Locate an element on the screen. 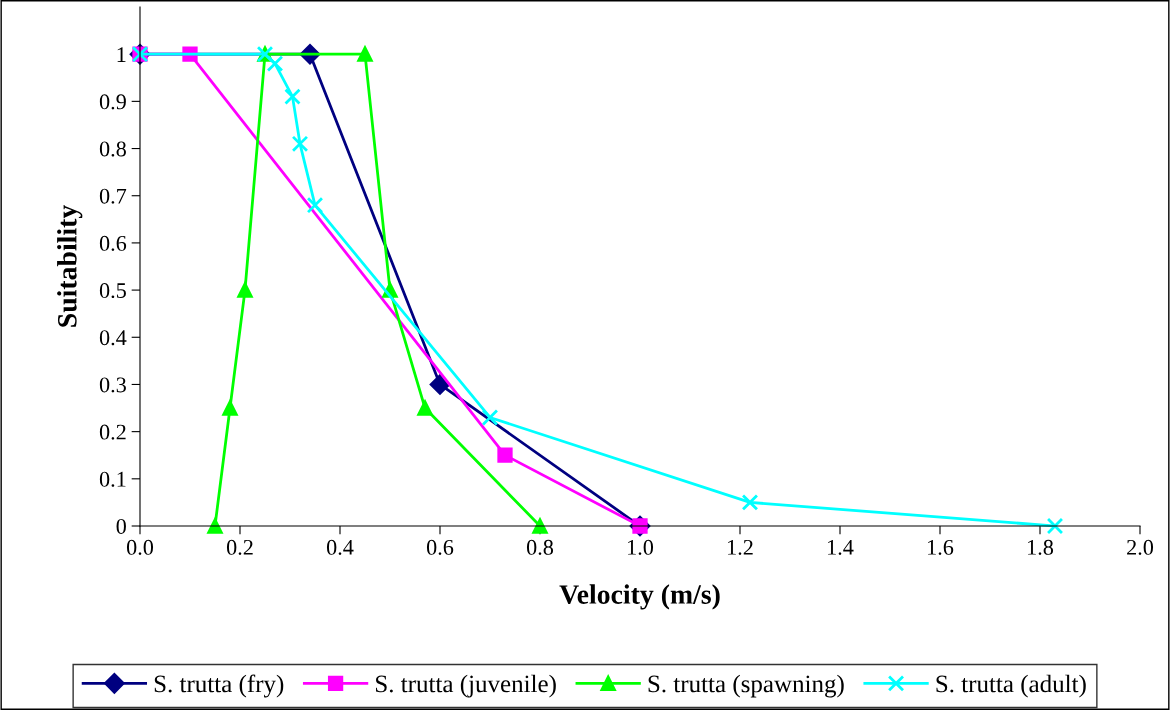 Image resolution: width=1170 pixels, height=710 pixels. y-tick-label: 1 is located at coordinates (121, 54).